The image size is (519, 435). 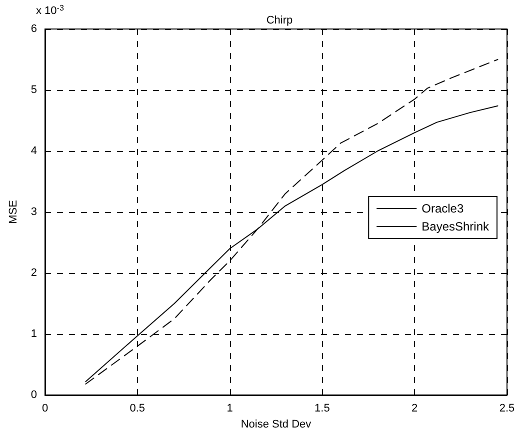 What do you see at coordinates (507, 408) in the screenshot?
I see `x-tick-label: 2.5` at bounding box center [507, 408].